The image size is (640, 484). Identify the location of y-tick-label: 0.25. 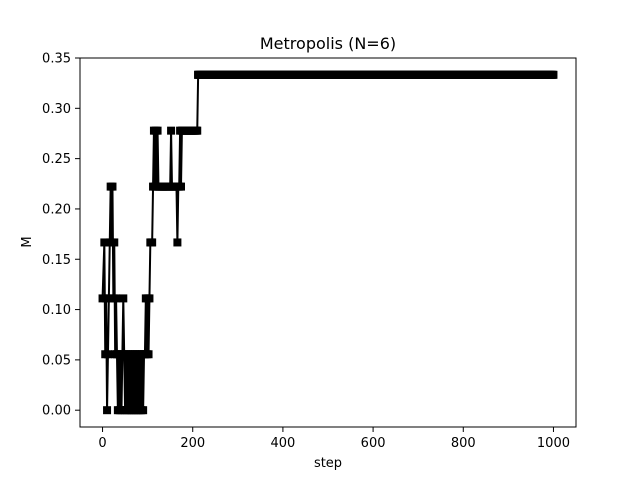
(56, 159).